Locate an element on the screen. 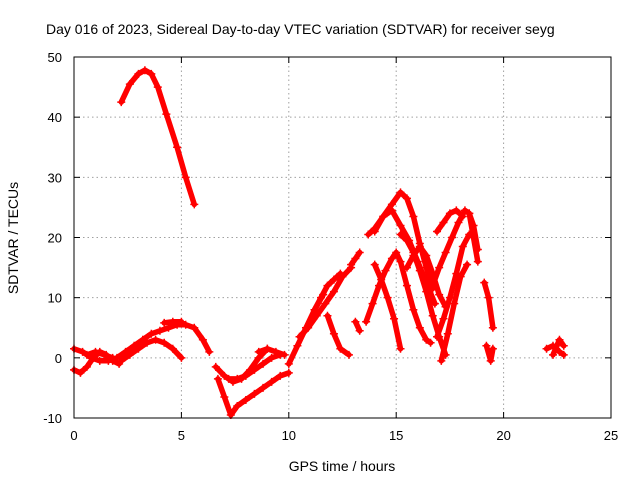  y-tick-label: 40 is located at coordinates (55, 117).